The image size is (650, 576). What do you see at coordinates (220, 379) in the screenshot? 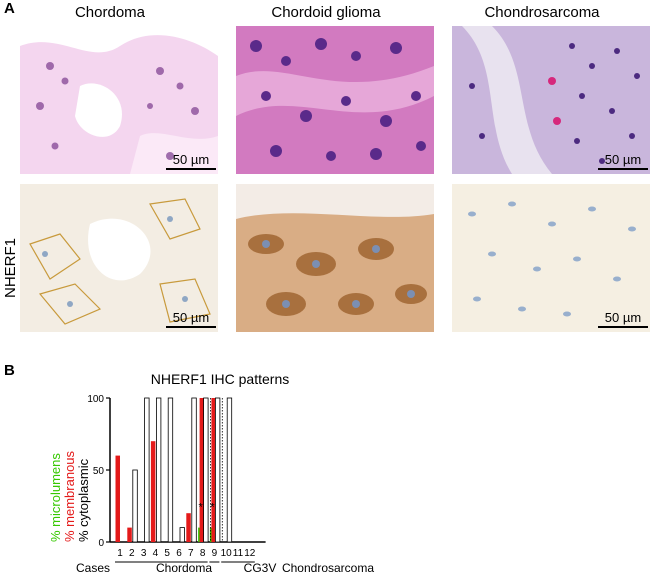
I see `chart-title: NHERF1 IHC patterns` at bounding box center [220, 379].